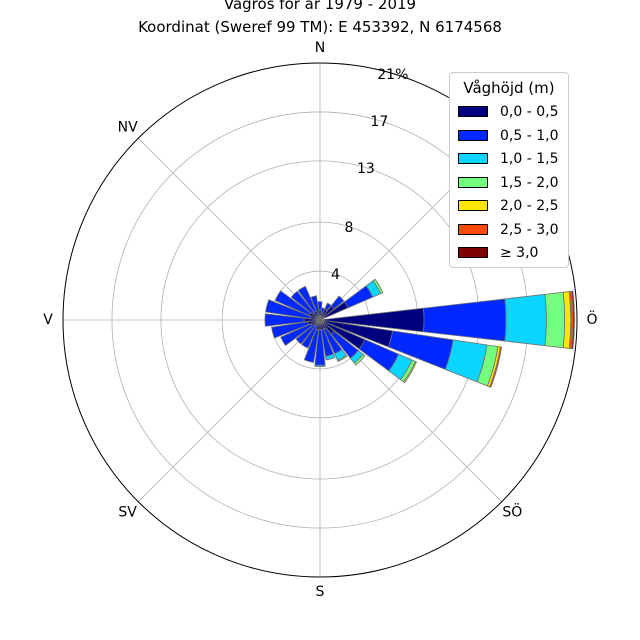  What do you see at coordinates (320, 48) in the screenshot?
I see `direction-label: N` at bounding box center [320, 48].